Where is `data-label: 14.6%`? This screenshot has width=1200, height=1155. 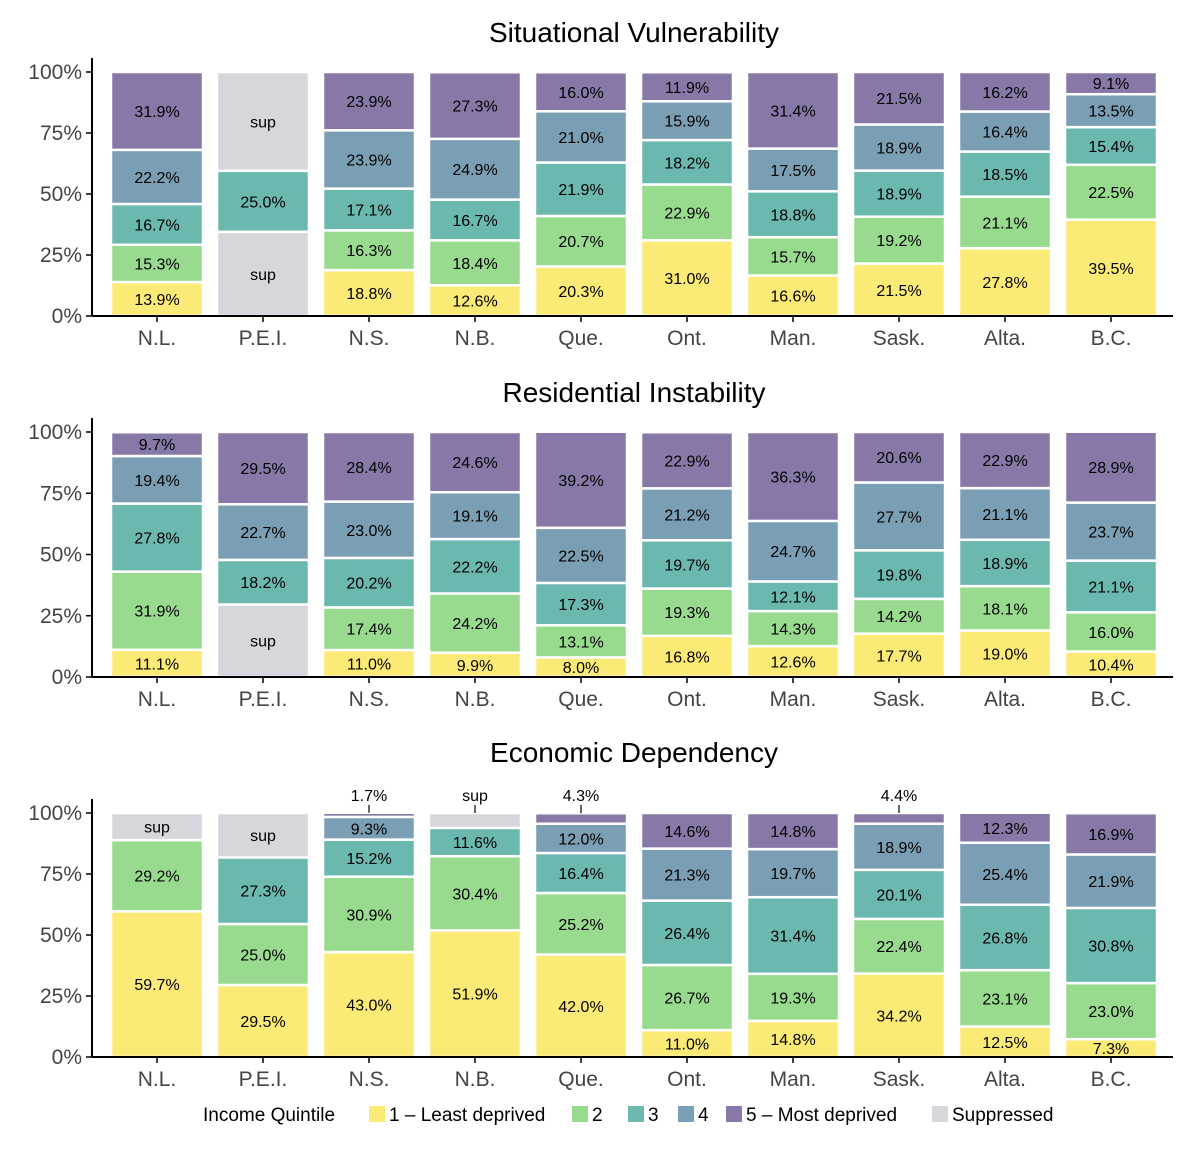 data-label: 14.6% is located at coordinates (686, 832).